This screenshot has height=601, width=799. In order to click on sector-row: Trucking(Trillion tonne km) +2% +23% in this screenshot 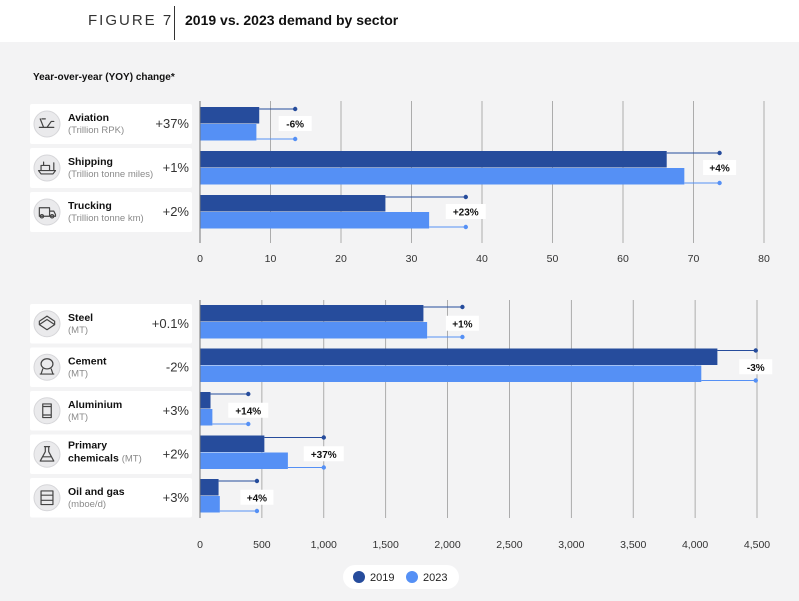, I will do `click(258, 212)`.